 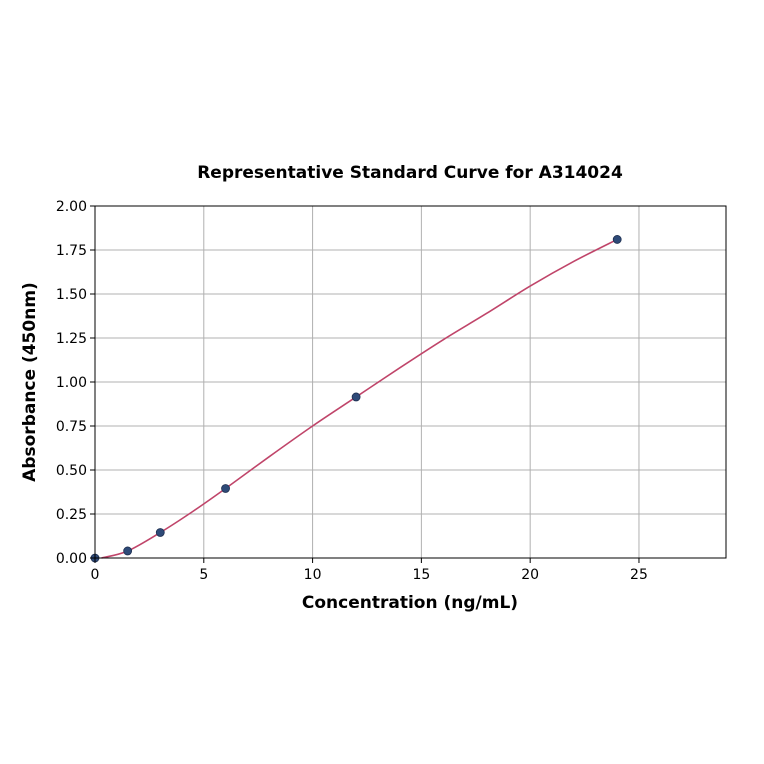 I want to click on x-tick-label: 5, so click(x=203, y=575).